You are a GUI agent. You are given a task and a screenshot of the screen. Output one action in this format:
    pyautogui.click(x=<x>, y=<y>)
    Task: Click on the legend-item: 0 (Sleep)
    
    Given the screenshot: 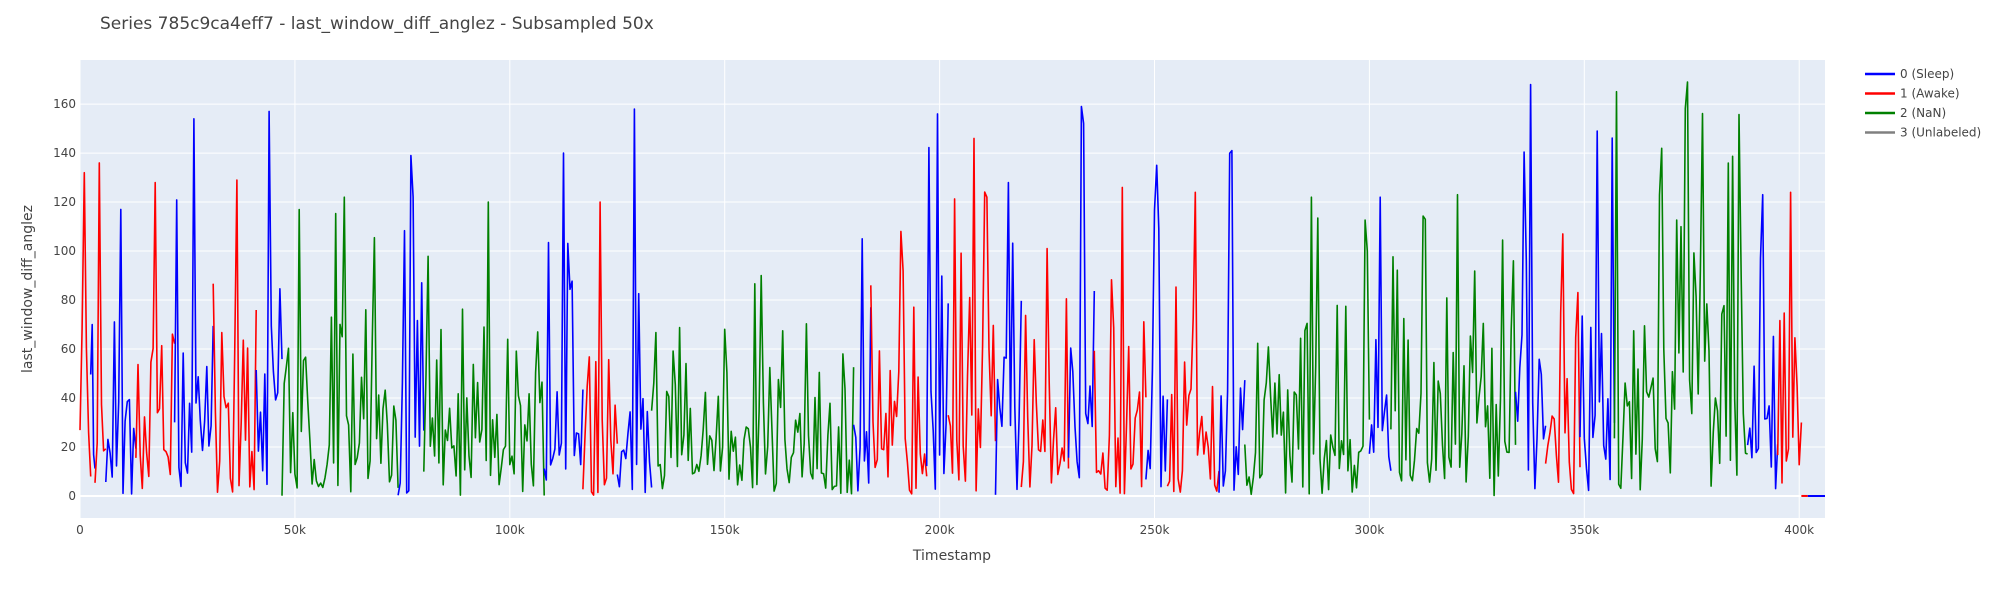 What is the action you would take?
    pyautogui.click(x=1909, y=74)
    